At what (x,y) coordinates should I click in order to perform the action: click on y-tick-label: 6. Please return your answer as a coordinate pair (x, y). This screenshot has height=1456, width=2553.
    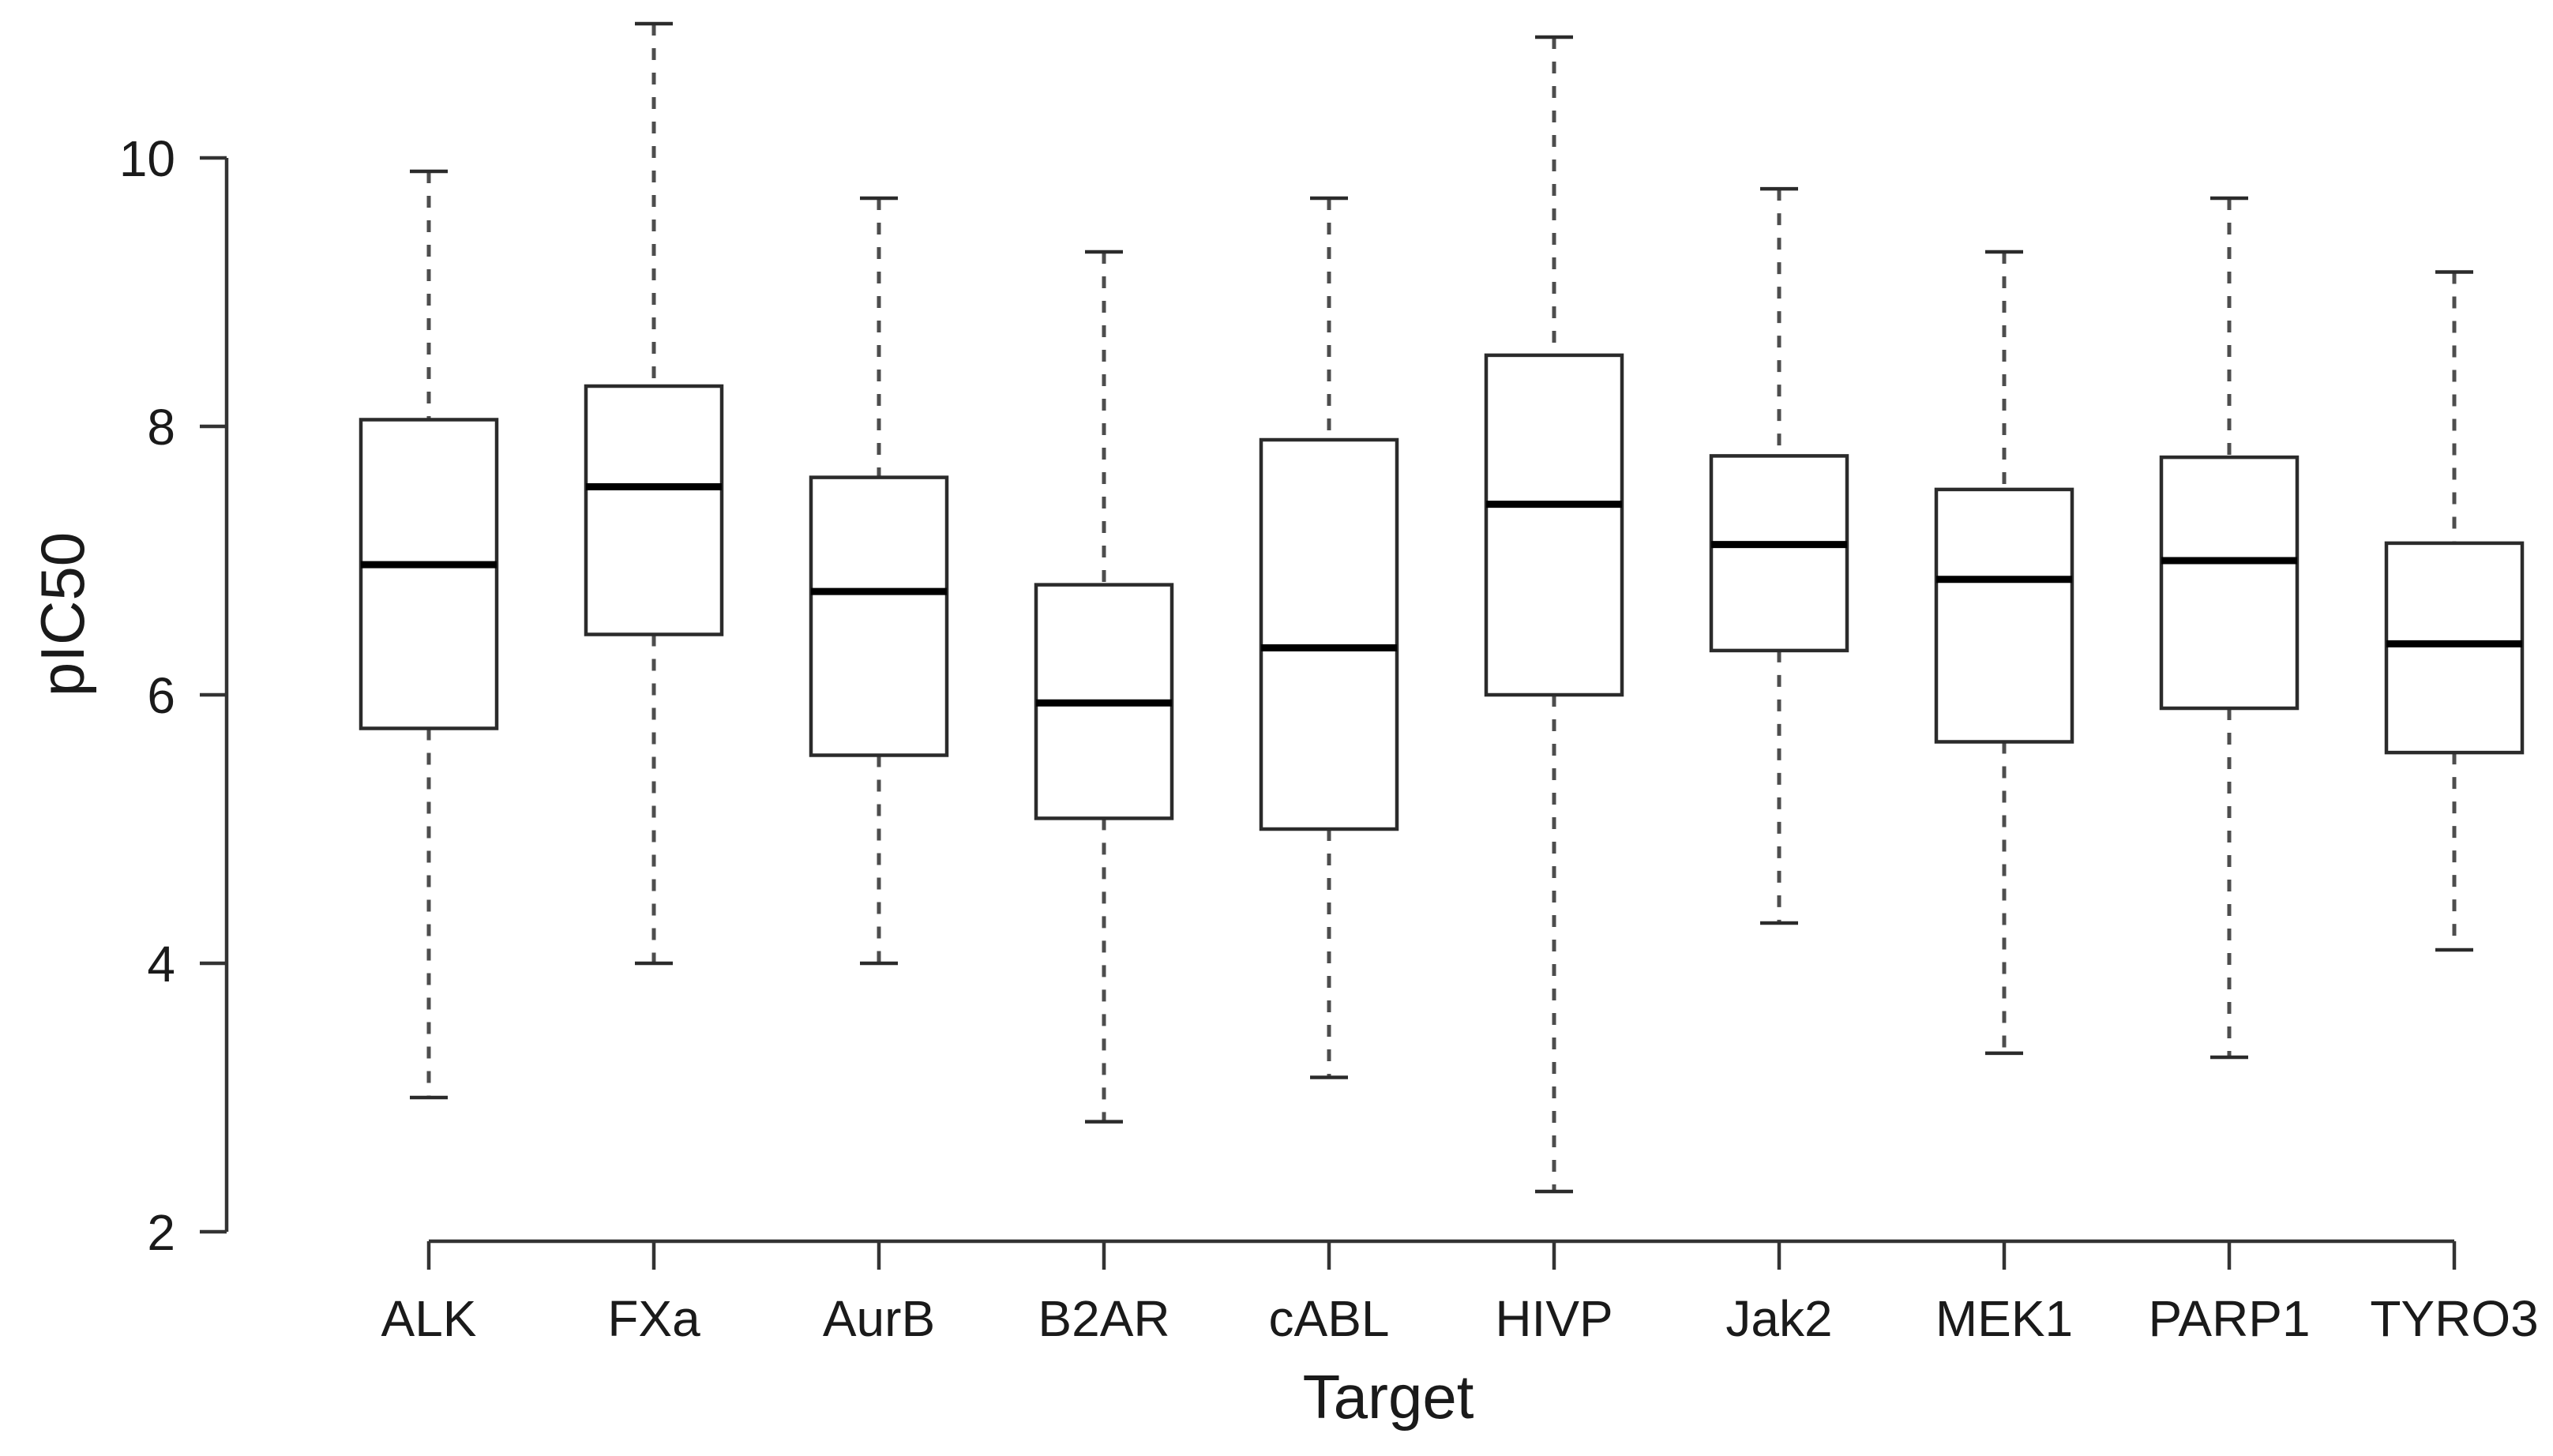
    Looking at the image, I should click on (161, 695).